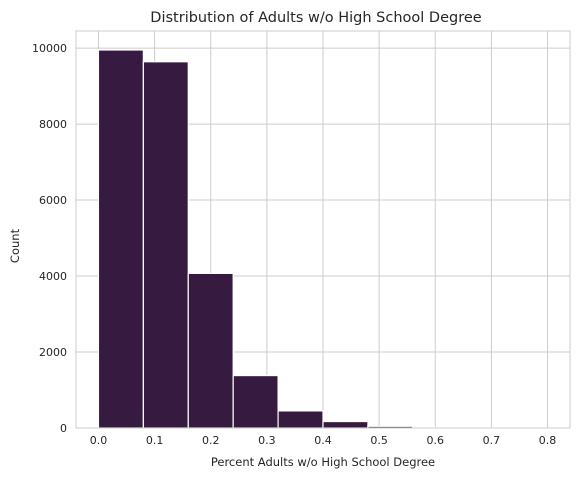 The image size is (582, 477). I want to click on x-tick-label: 0.2, so click(211, 440).